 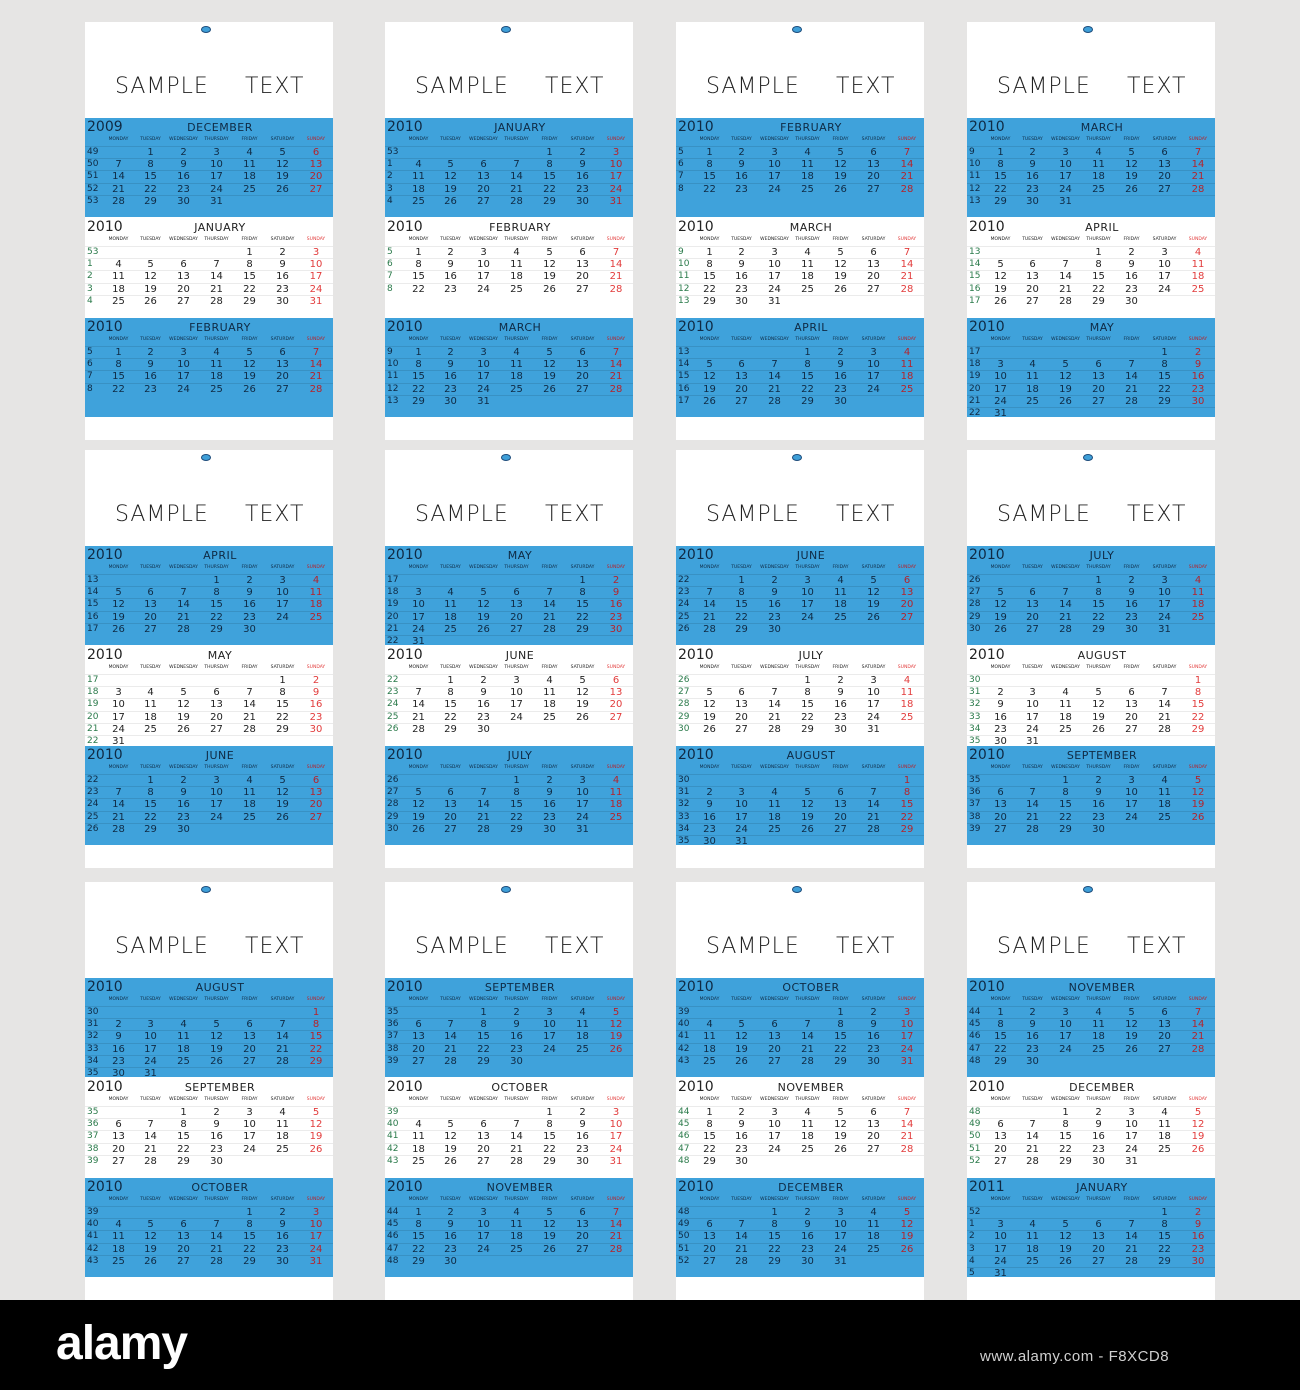 What do you see at coordinates (520, 655) in the screenshot?
I see `month-name: JUNE` at bounding box center [520, 655].